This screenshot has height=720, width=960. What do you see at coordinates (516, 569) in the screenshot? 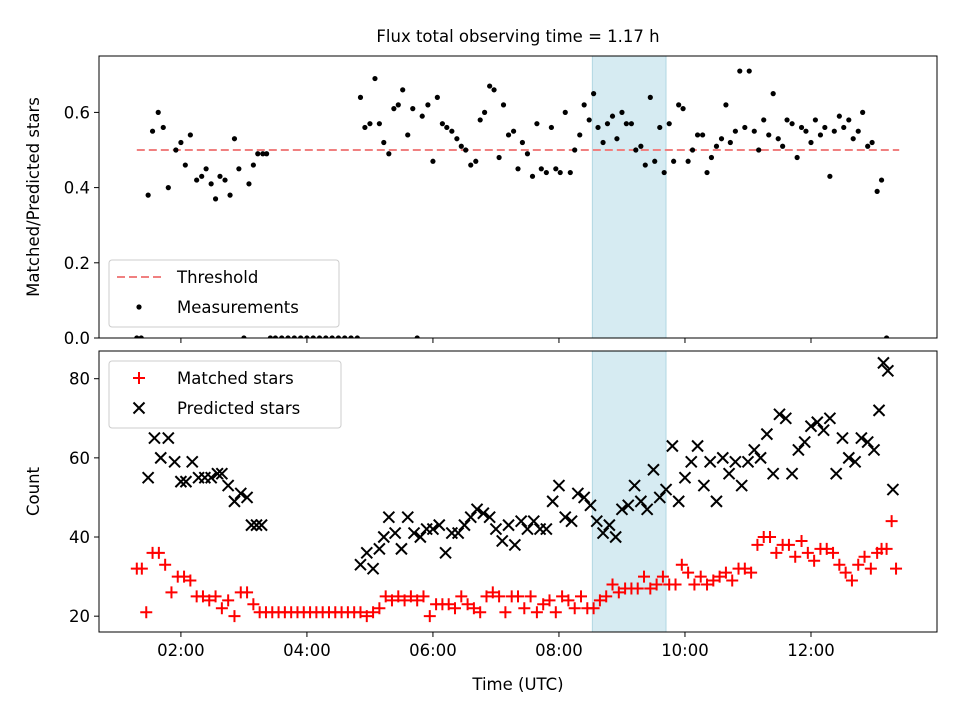
I see `series-matched-stars` at bounding box center [516, 569].